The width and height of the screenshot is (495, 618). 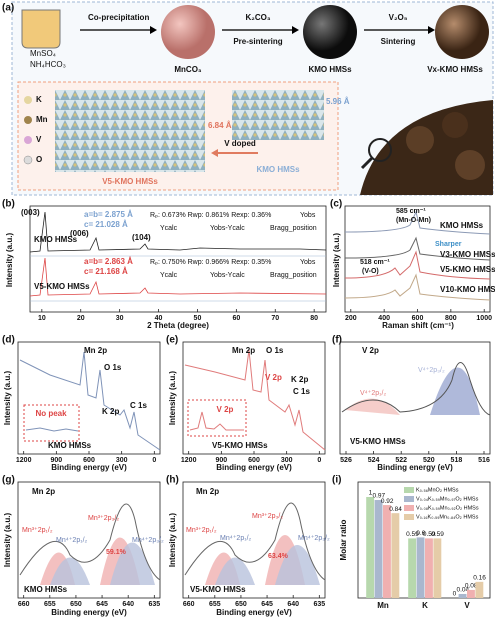 What do you see at coordinates (275, 350) in the screenshot?
I see `peak-label: O 1s` at bounding box center [275, 350].